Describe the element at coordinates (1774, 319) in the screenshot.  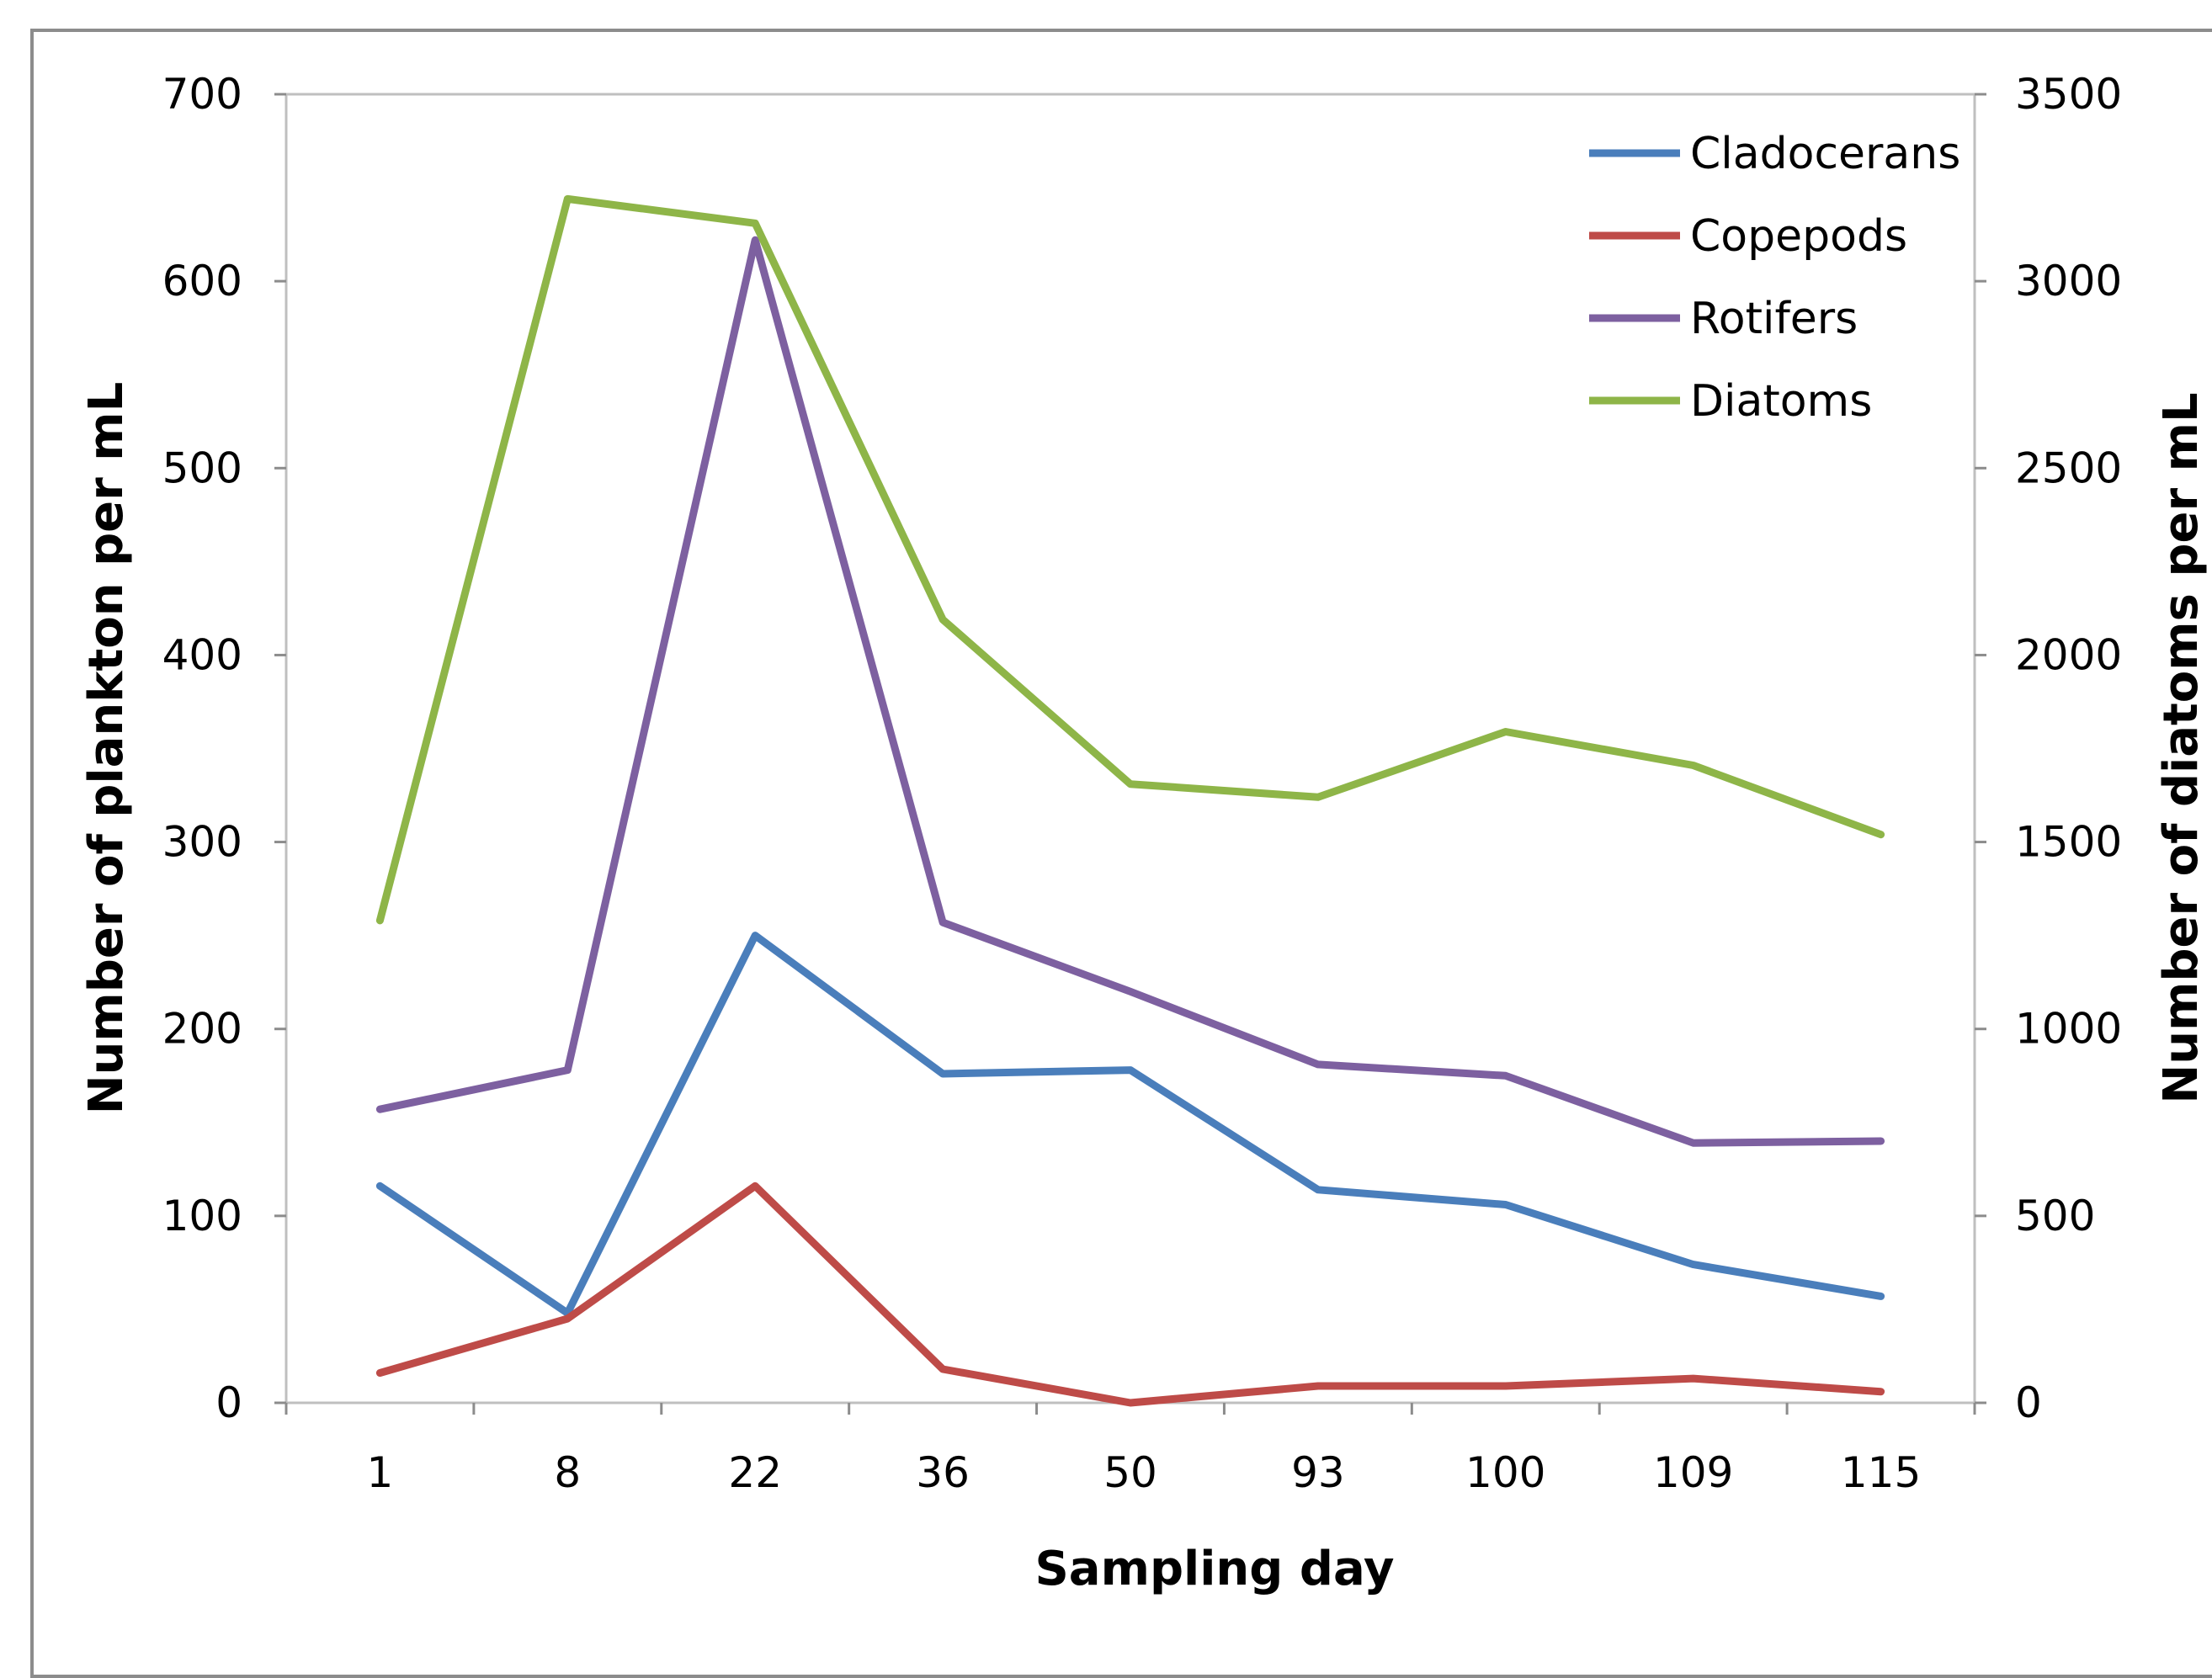
I see `legend-label-rotifers: Rotifers` at that location.